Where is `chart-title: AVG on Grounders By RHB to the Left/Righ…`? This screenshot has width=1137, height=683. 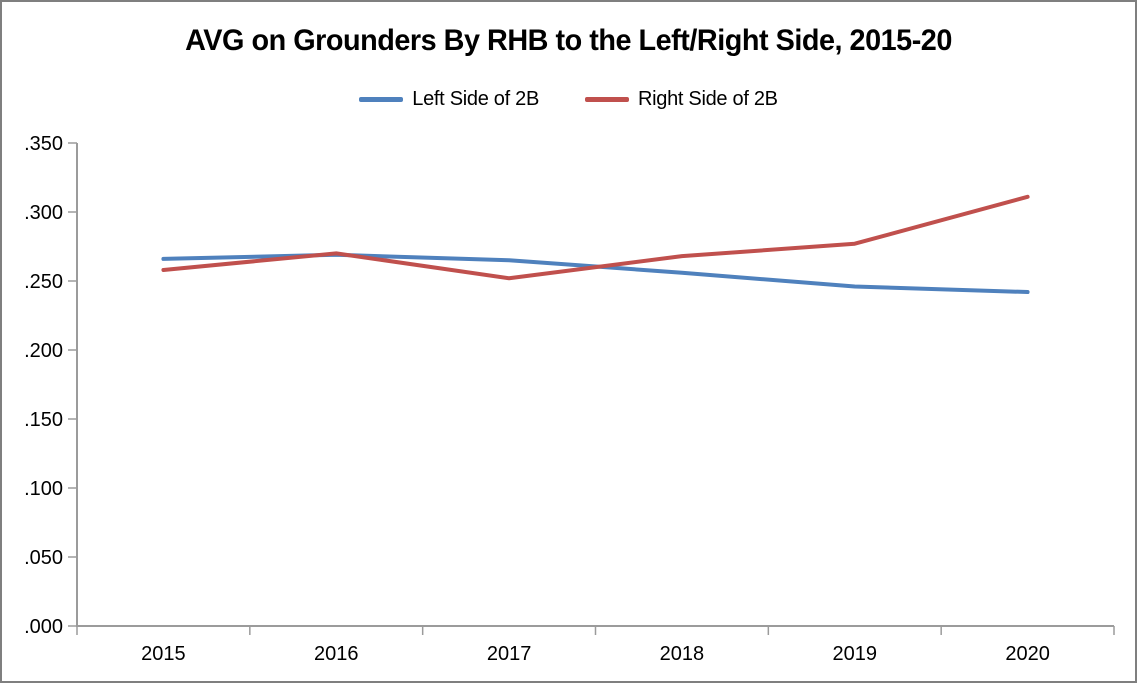
chart-title: AVG on Grounders By RHB to the Left/Righ… is located at coordinates (568, 40).